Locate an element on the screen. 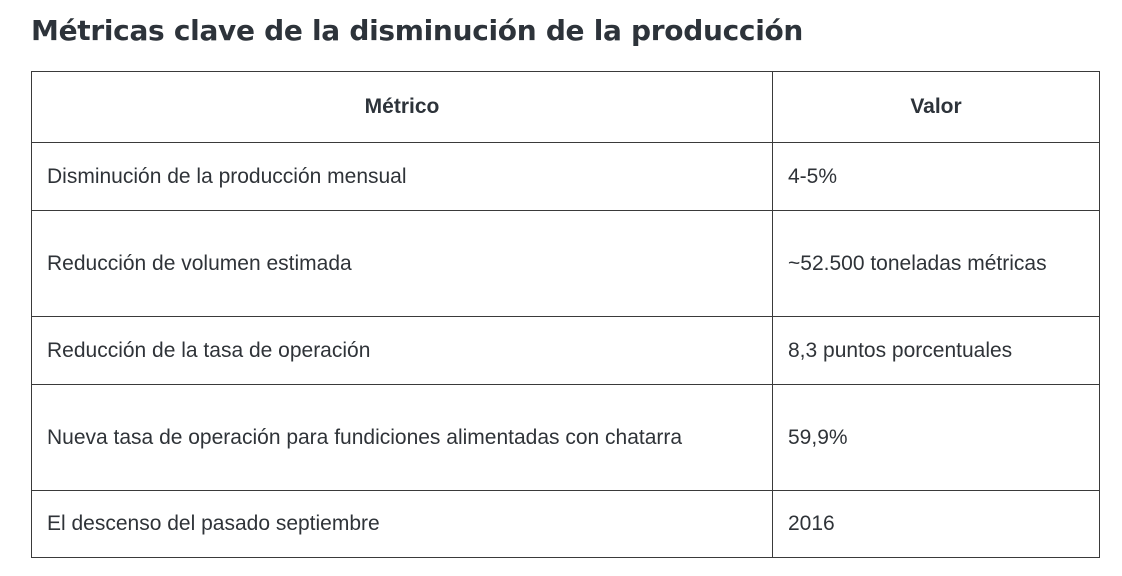  value-cell: 8,3 puntos porcentuales is located at coordinates (936, 350).